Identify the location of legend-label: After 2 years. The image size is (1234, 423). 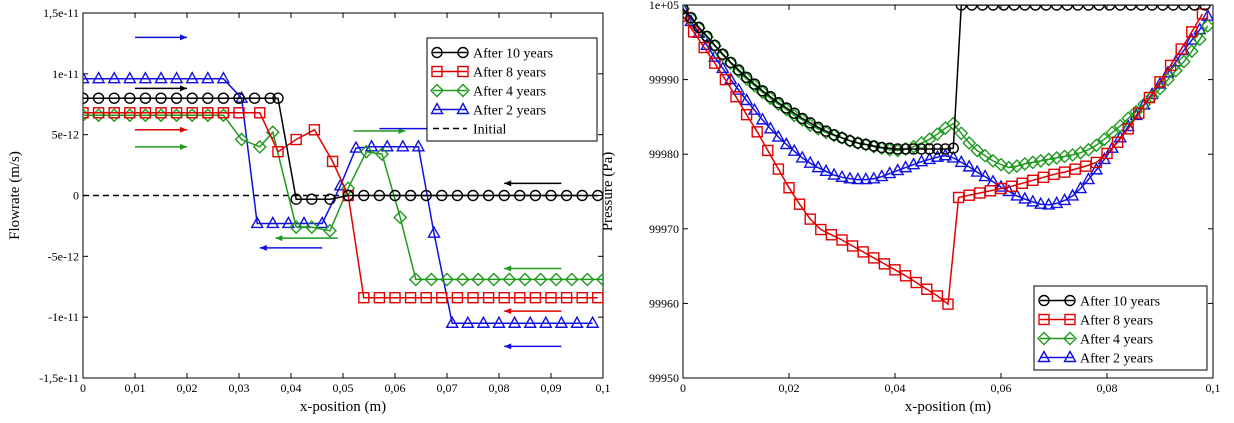
(1116, 359).